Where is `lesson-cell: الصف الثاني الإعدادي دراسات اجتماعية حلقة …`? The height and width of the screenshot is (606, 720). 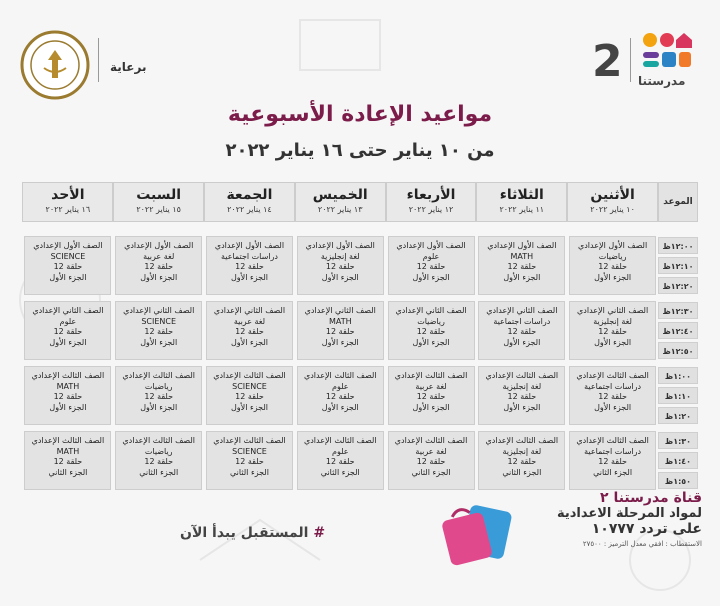
lesson-cell: الصف الثاني الإعدادي دراسات اجتماعية حلقة … is located at coordinates (522, 330).